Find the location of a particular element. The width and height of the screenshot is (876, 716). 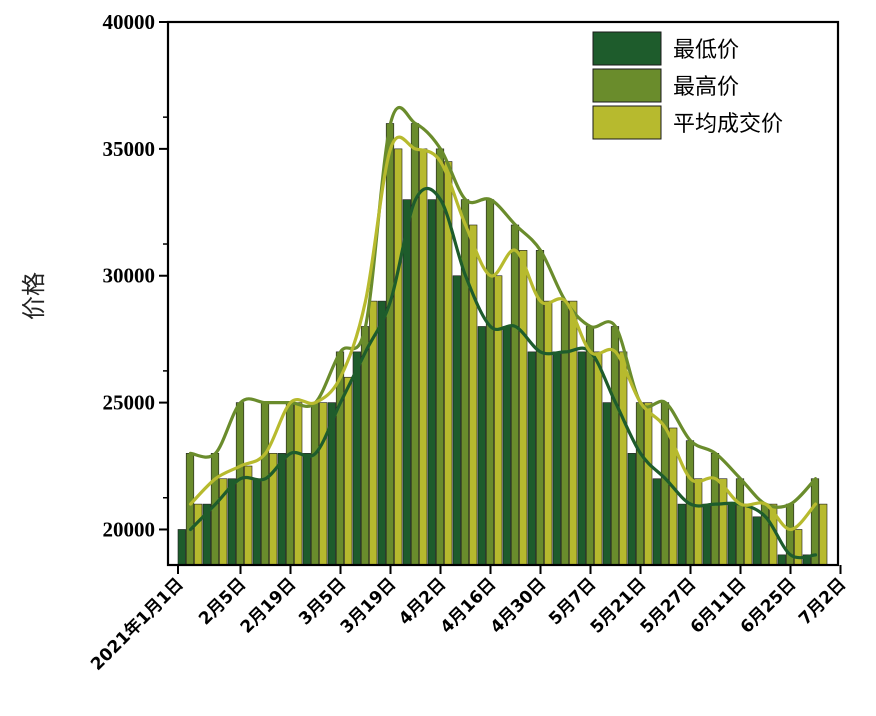

y-axis-label: 价格 is located at coordinates (34, 296).